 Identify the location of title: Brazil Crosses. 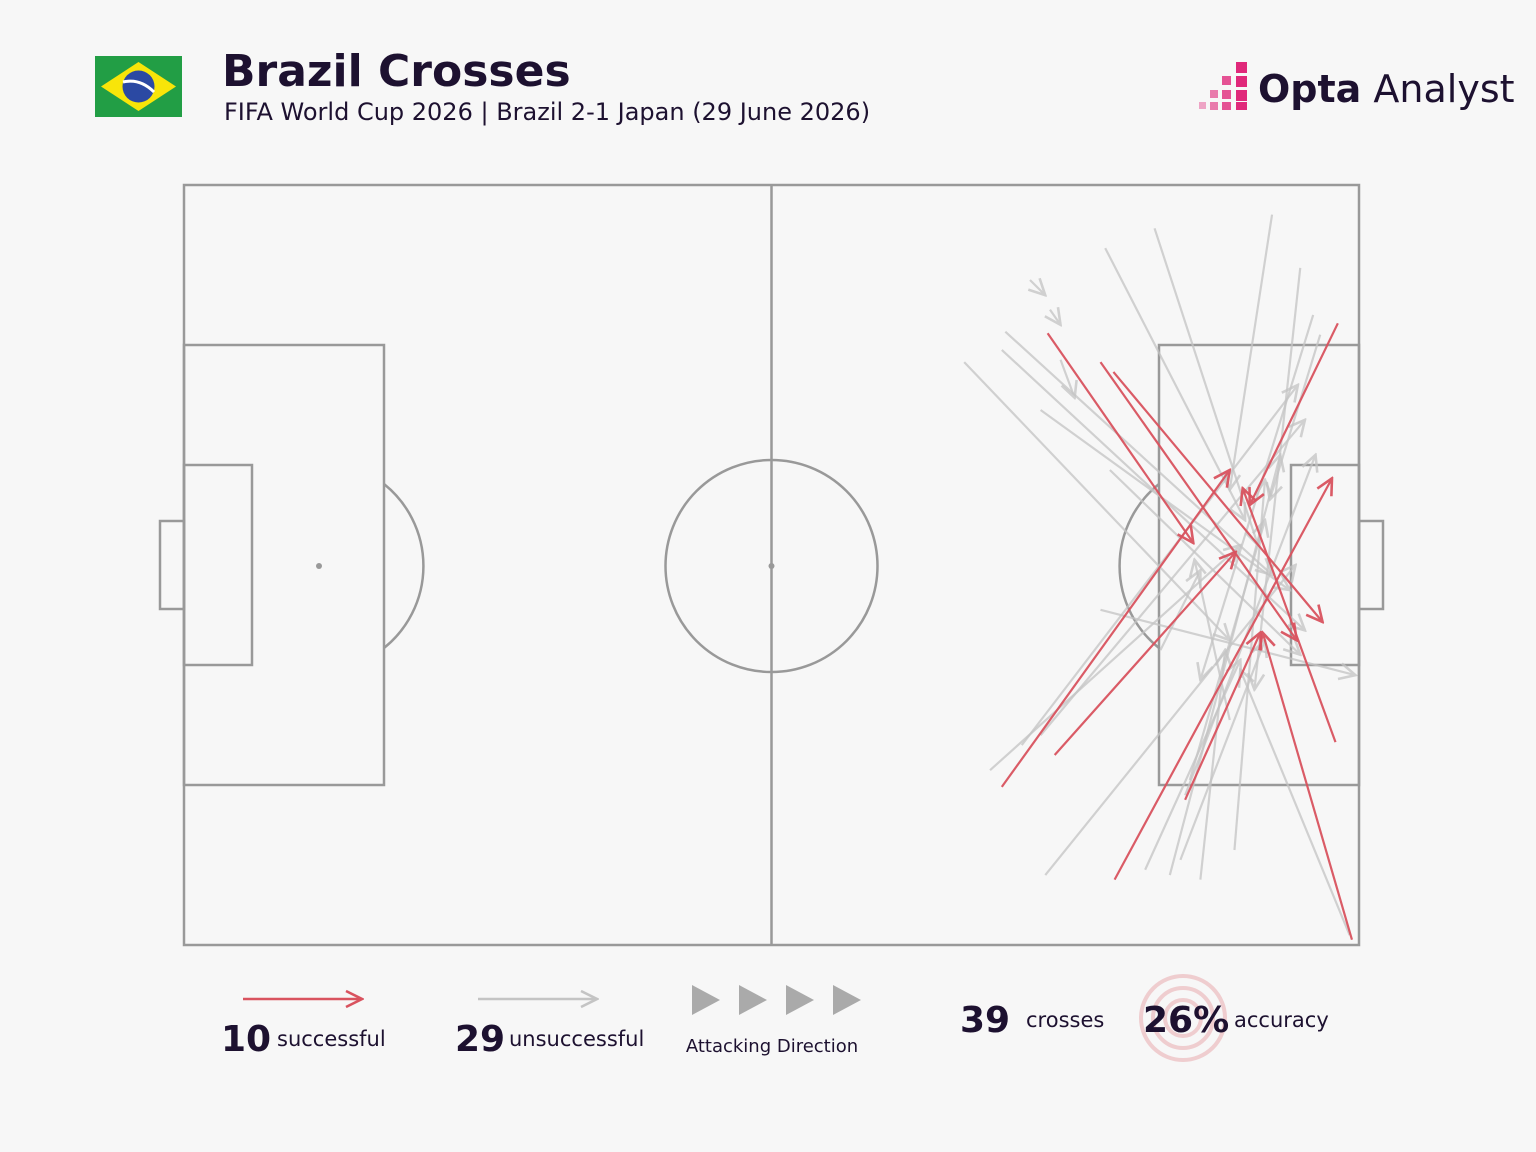
(396, 71).